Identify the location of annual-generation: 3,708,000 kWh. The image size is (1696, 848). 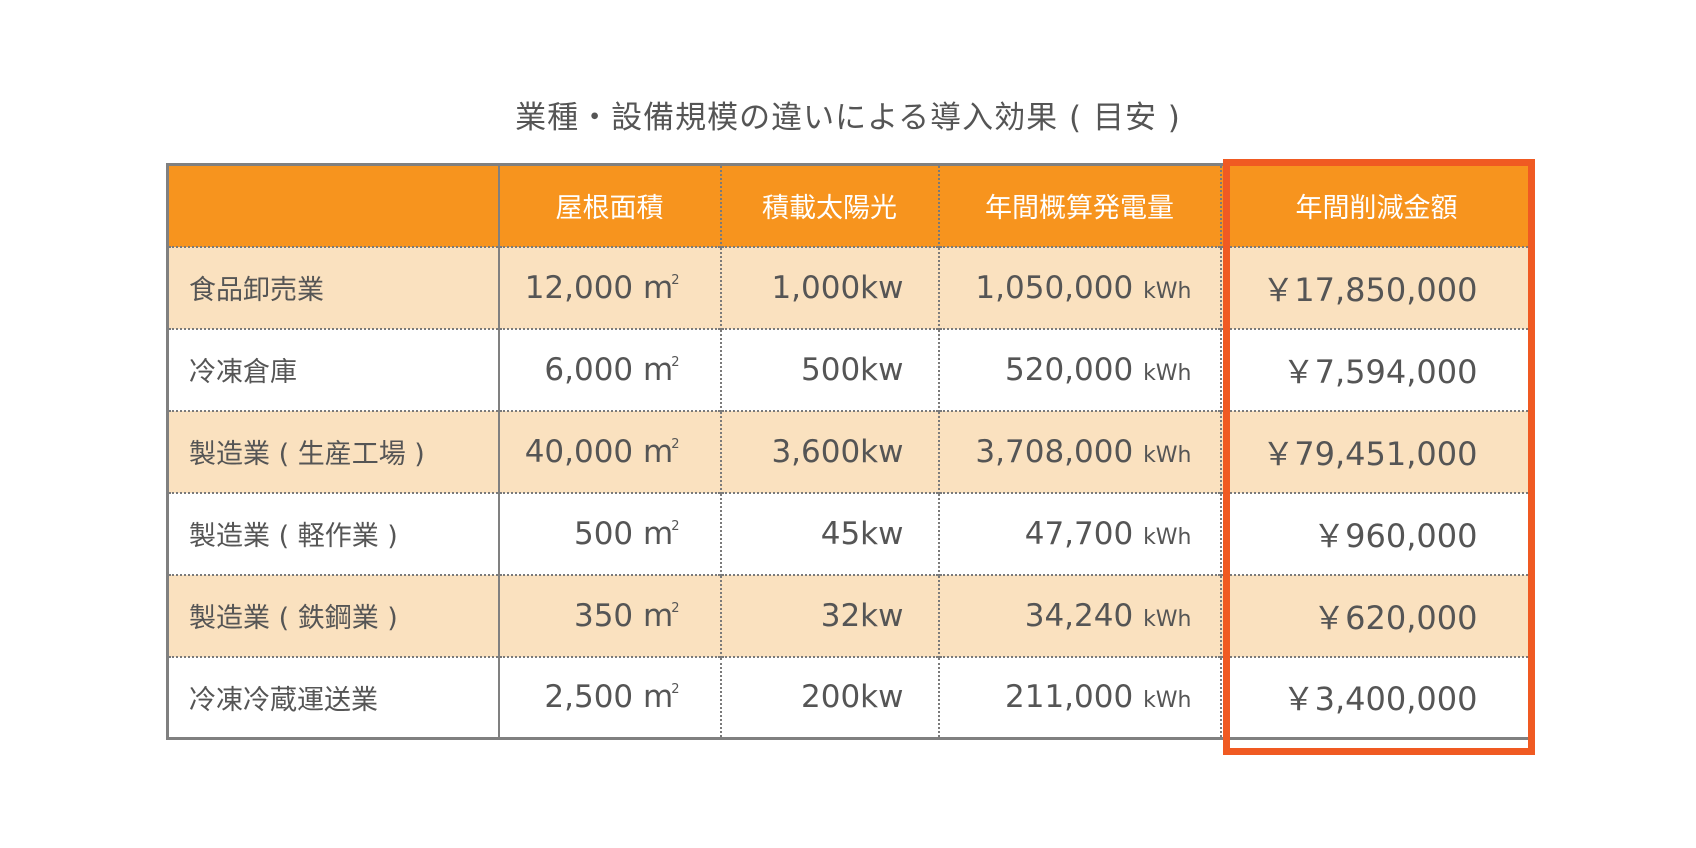
(1079, 451).